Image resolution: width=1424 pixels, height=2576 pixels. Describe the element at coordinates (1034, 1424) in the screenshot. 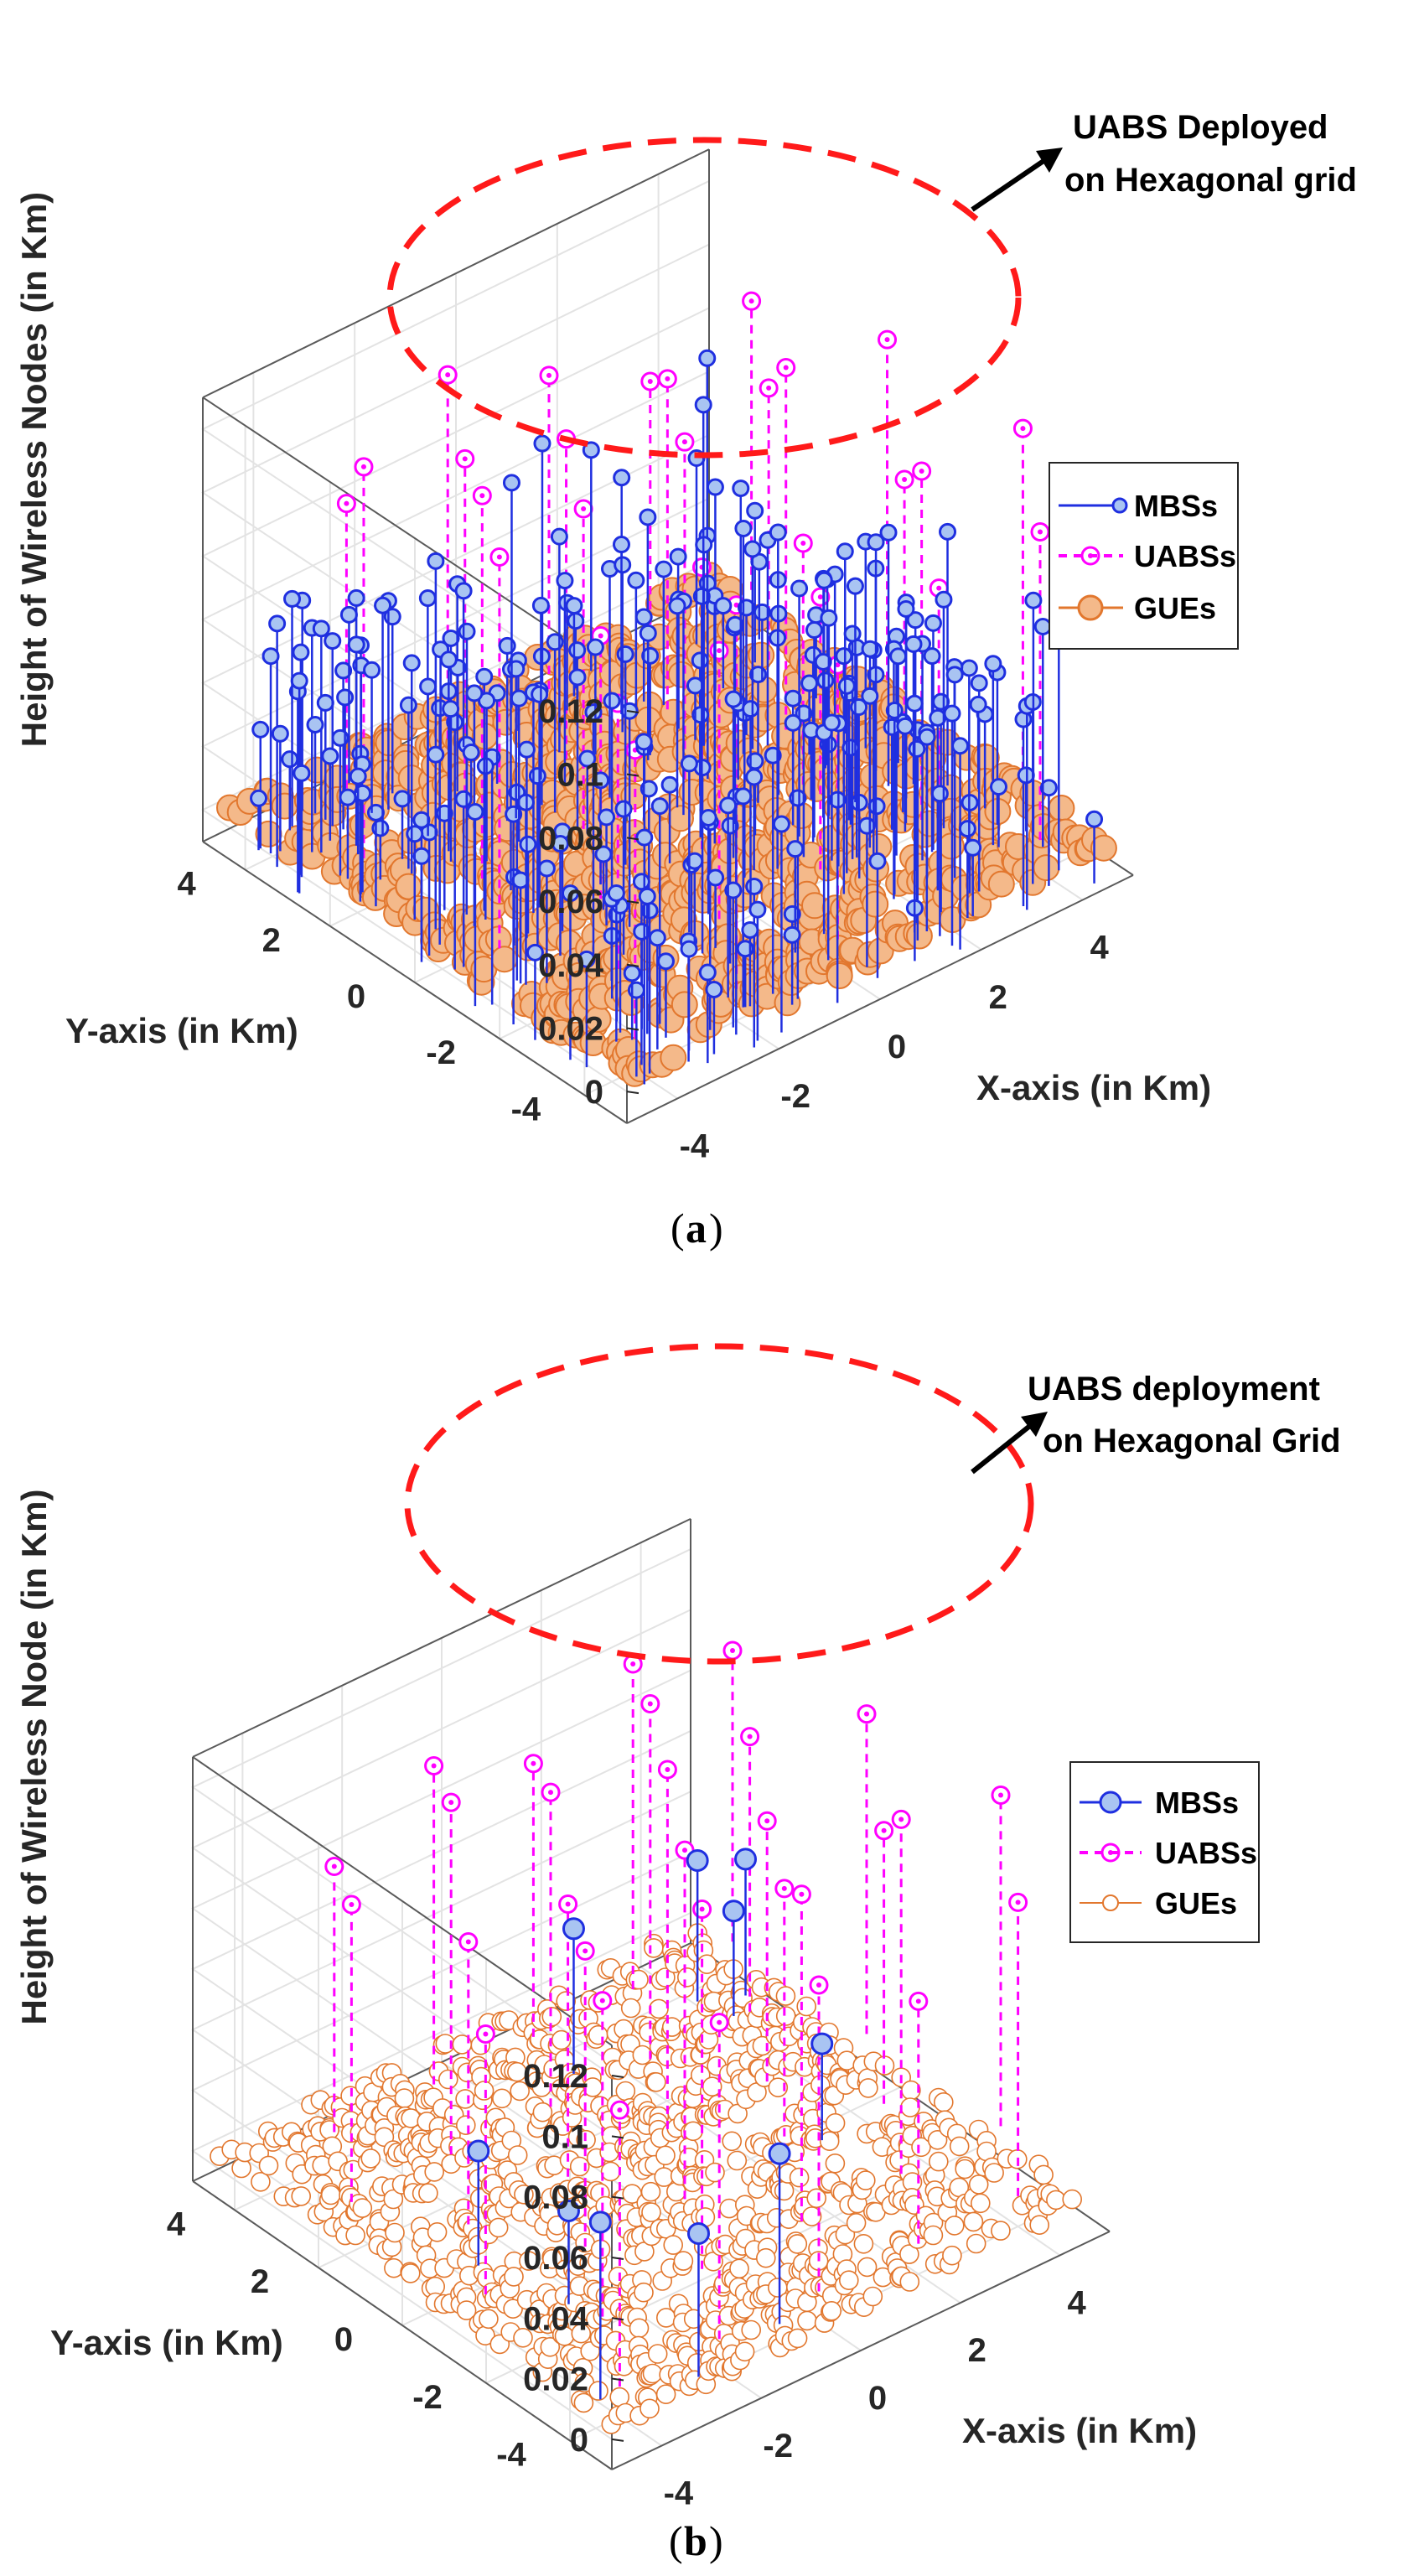

I see `annotation-arrowhead-b` at that location.